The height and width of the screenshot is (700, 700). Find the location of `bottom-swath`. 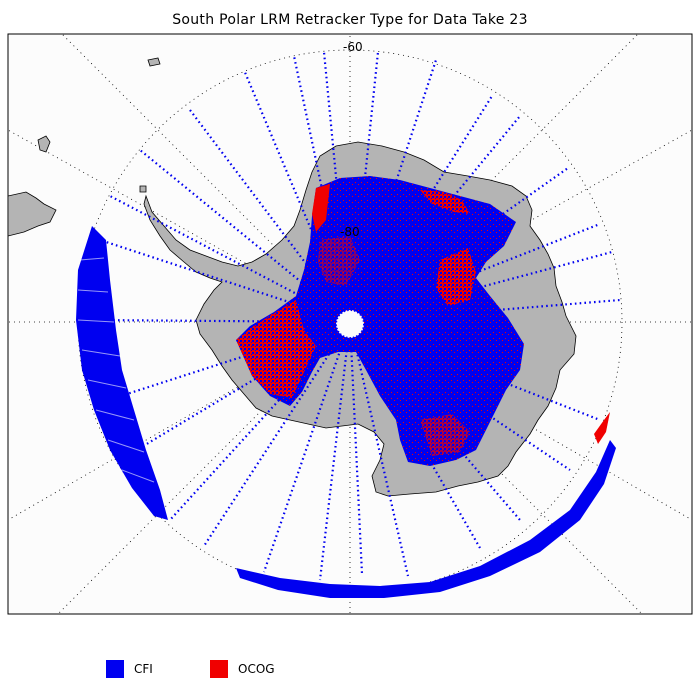

bottom-swath is located at coordinates (426, 519).